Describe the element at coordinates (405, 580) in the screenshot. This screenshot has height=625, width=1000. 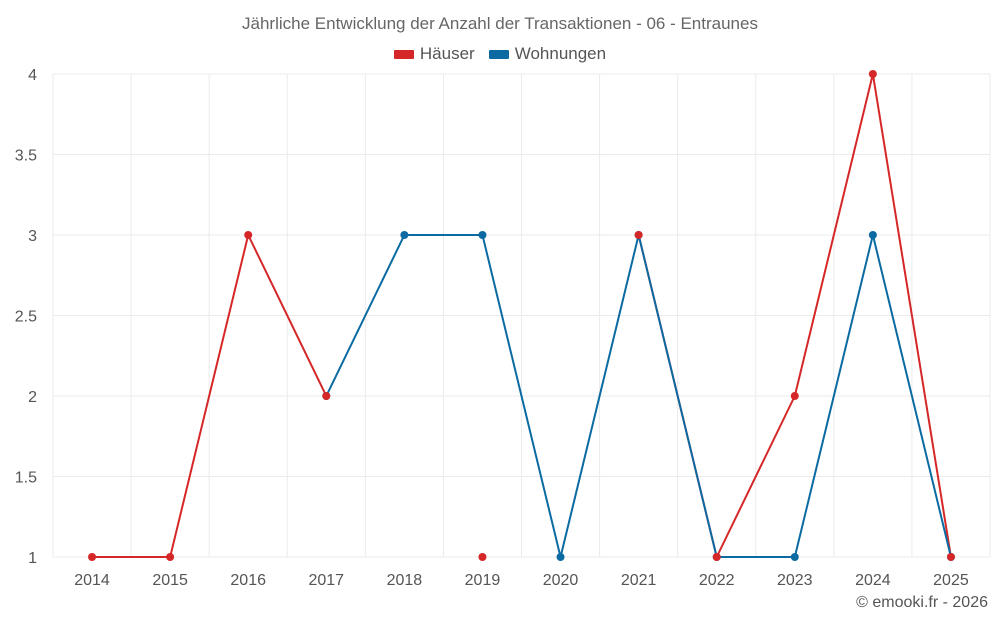
I see `x-tick-label: 2018` at that location.